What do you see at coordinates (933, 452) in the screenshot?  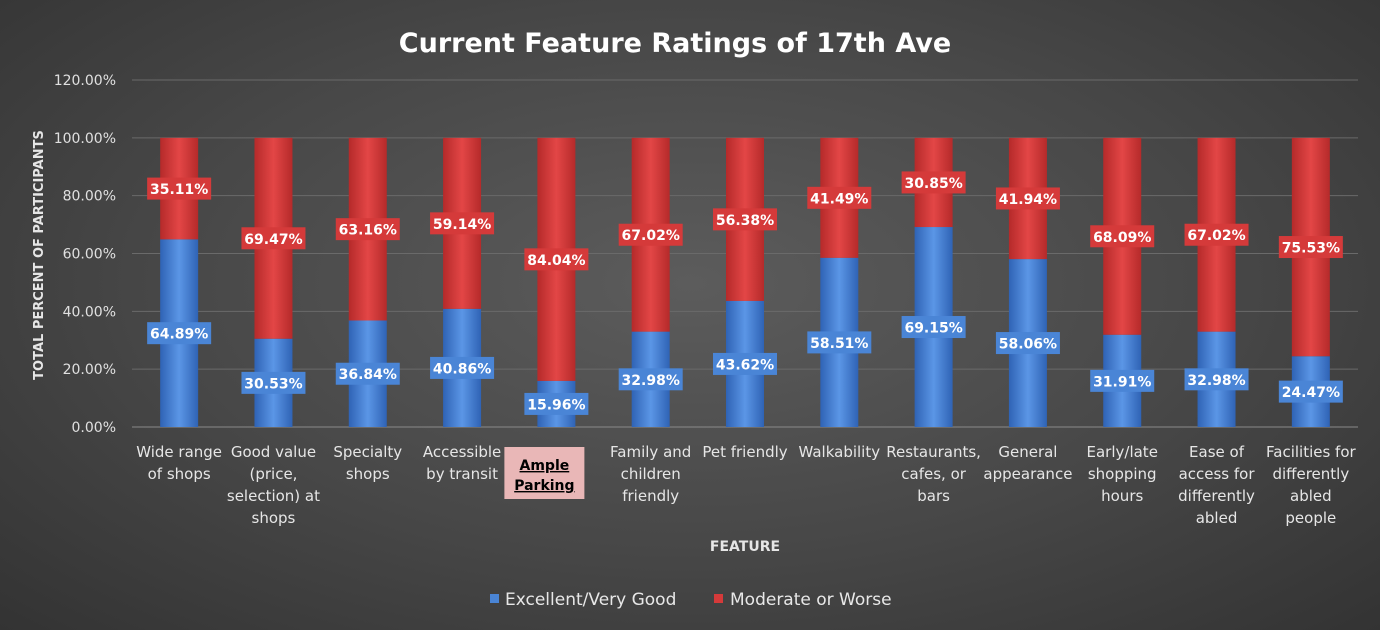 I see `category-label: Restaurants,` at bounding box center [933, 452].